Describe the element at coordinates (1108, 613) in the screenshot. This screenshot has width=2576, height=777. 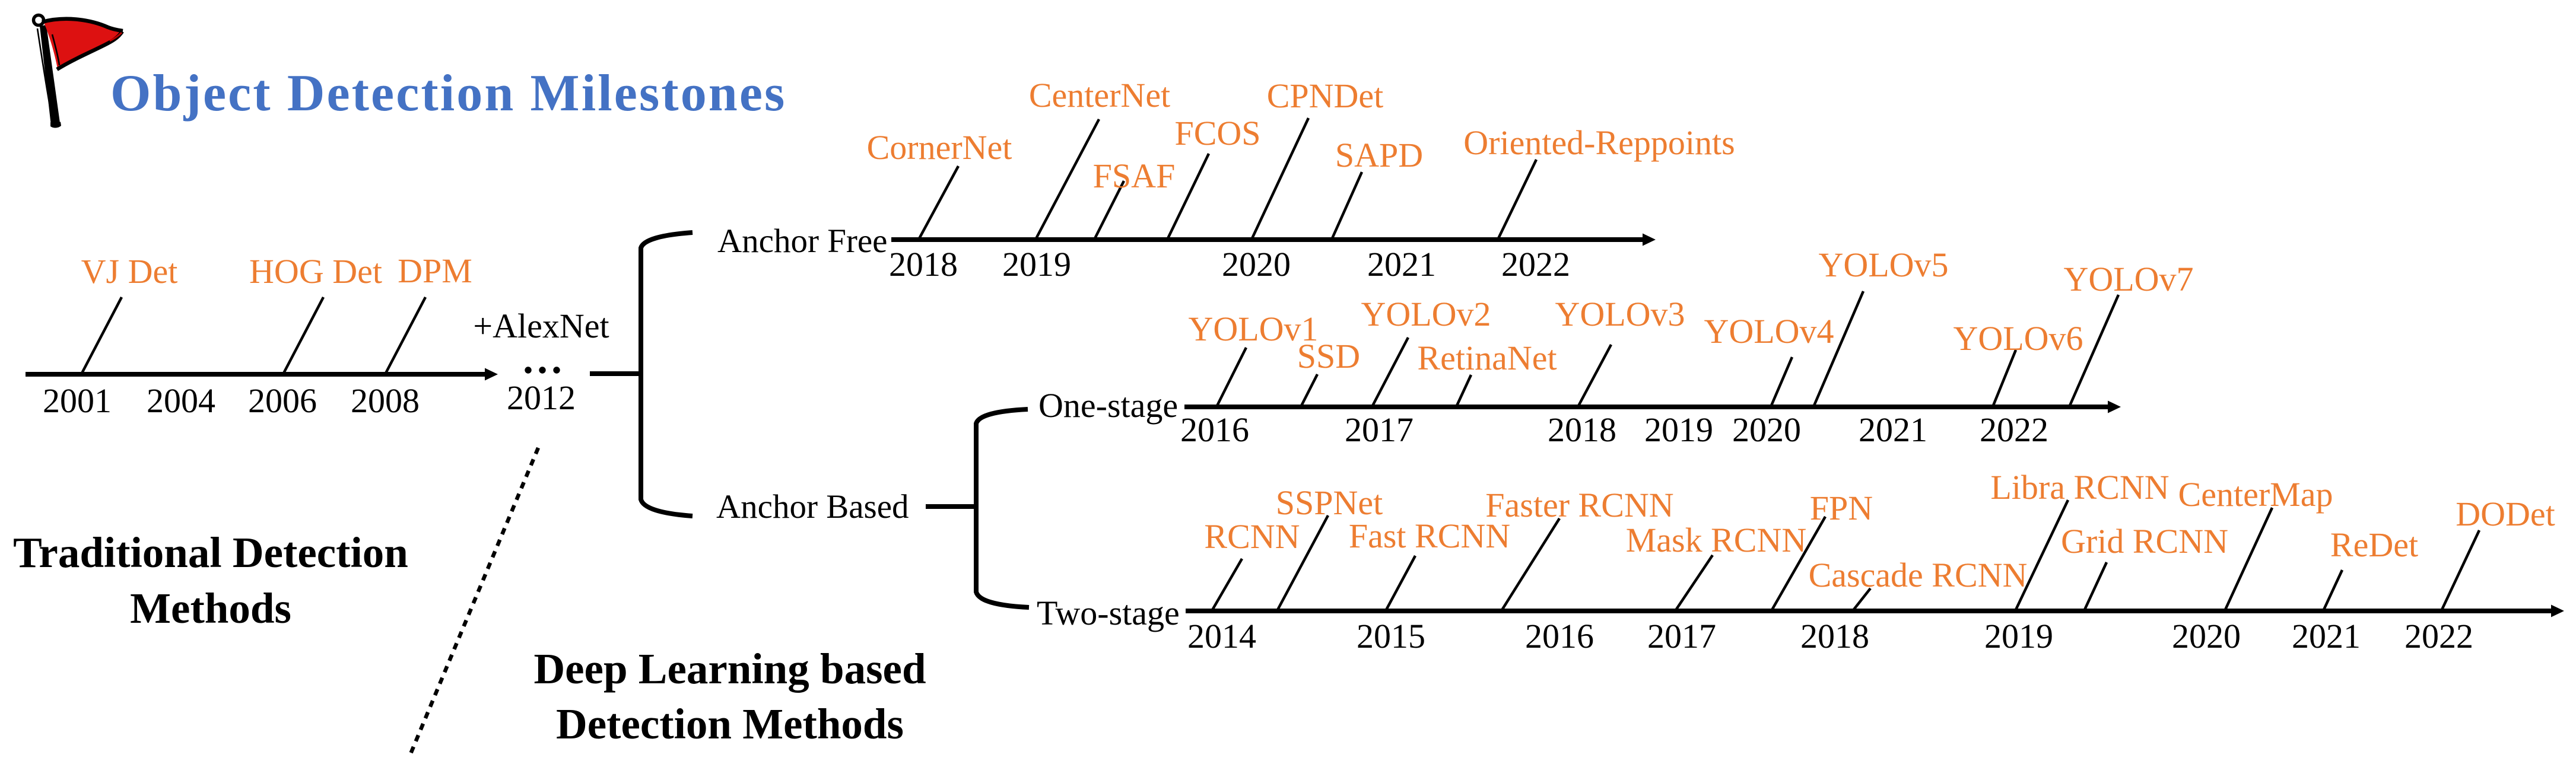
I see `svg-text: Two-stage` at that location.